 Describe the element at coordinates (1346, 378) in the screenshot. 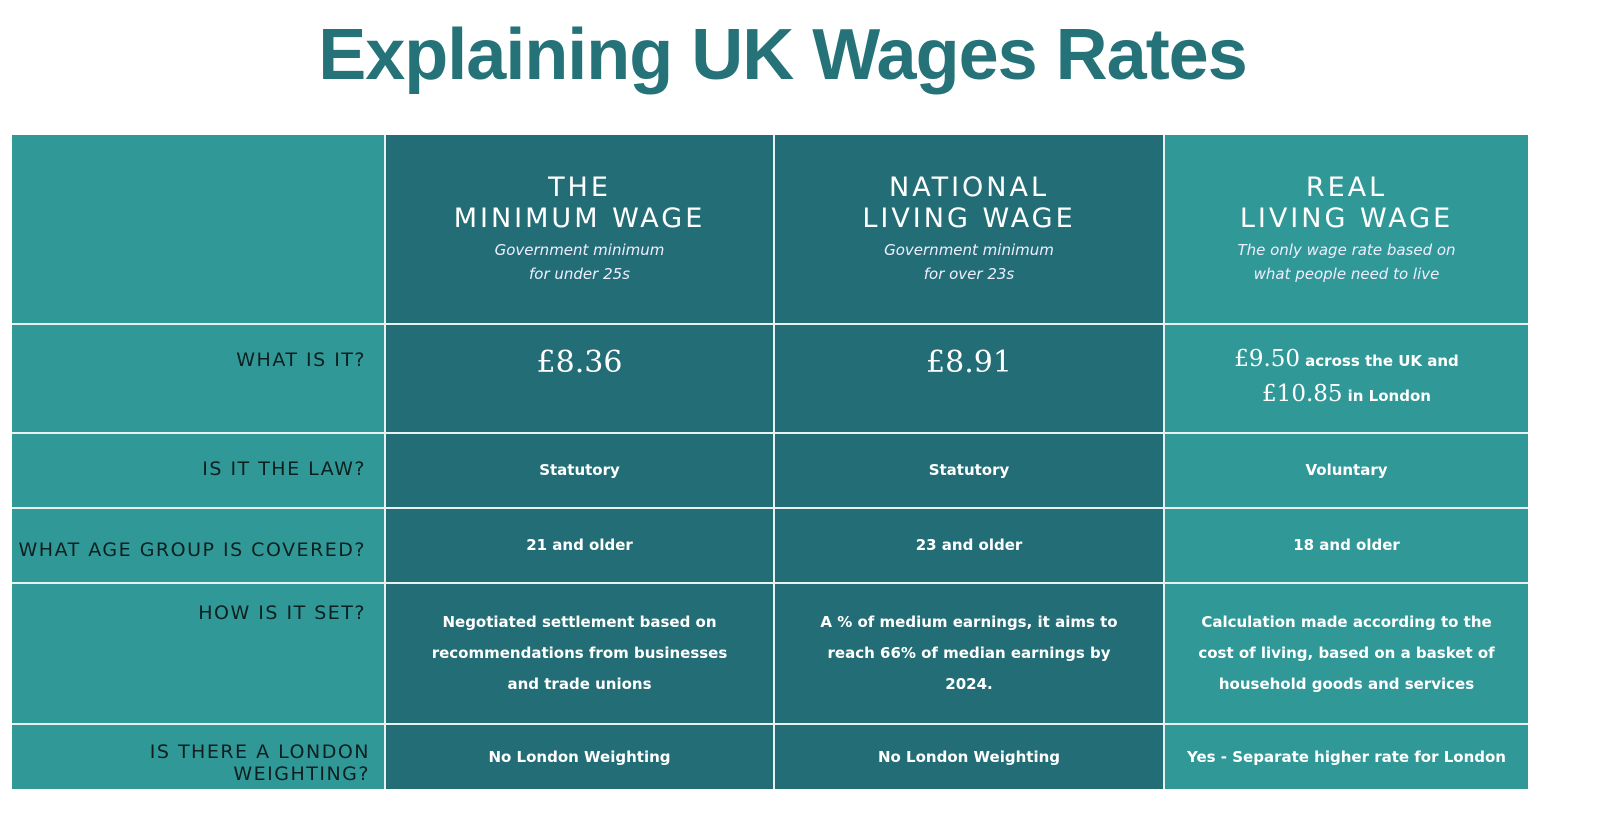

I see `cell-rlw-rate: £9.50 across the UK and £10.85 in London` at that location.